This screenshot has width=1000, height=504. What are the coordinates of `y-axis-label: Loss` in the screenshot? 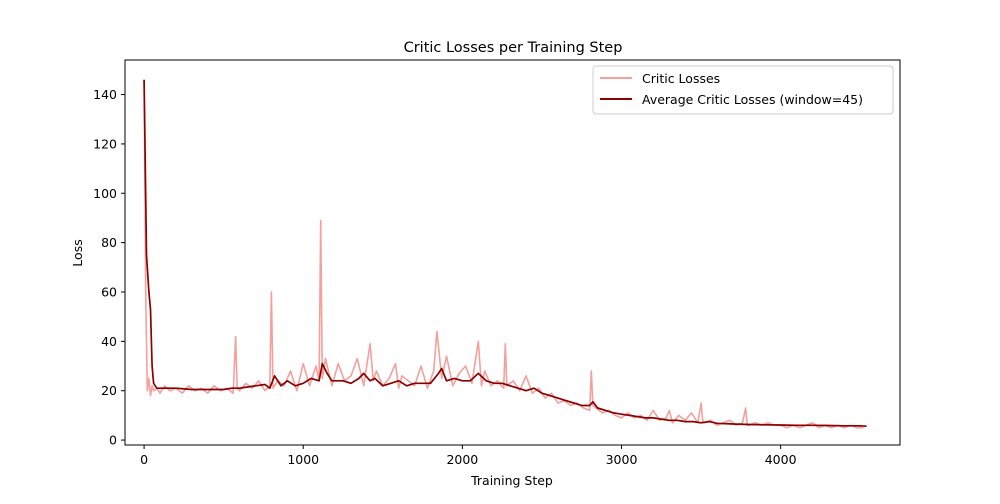 It's located at (77, 252).